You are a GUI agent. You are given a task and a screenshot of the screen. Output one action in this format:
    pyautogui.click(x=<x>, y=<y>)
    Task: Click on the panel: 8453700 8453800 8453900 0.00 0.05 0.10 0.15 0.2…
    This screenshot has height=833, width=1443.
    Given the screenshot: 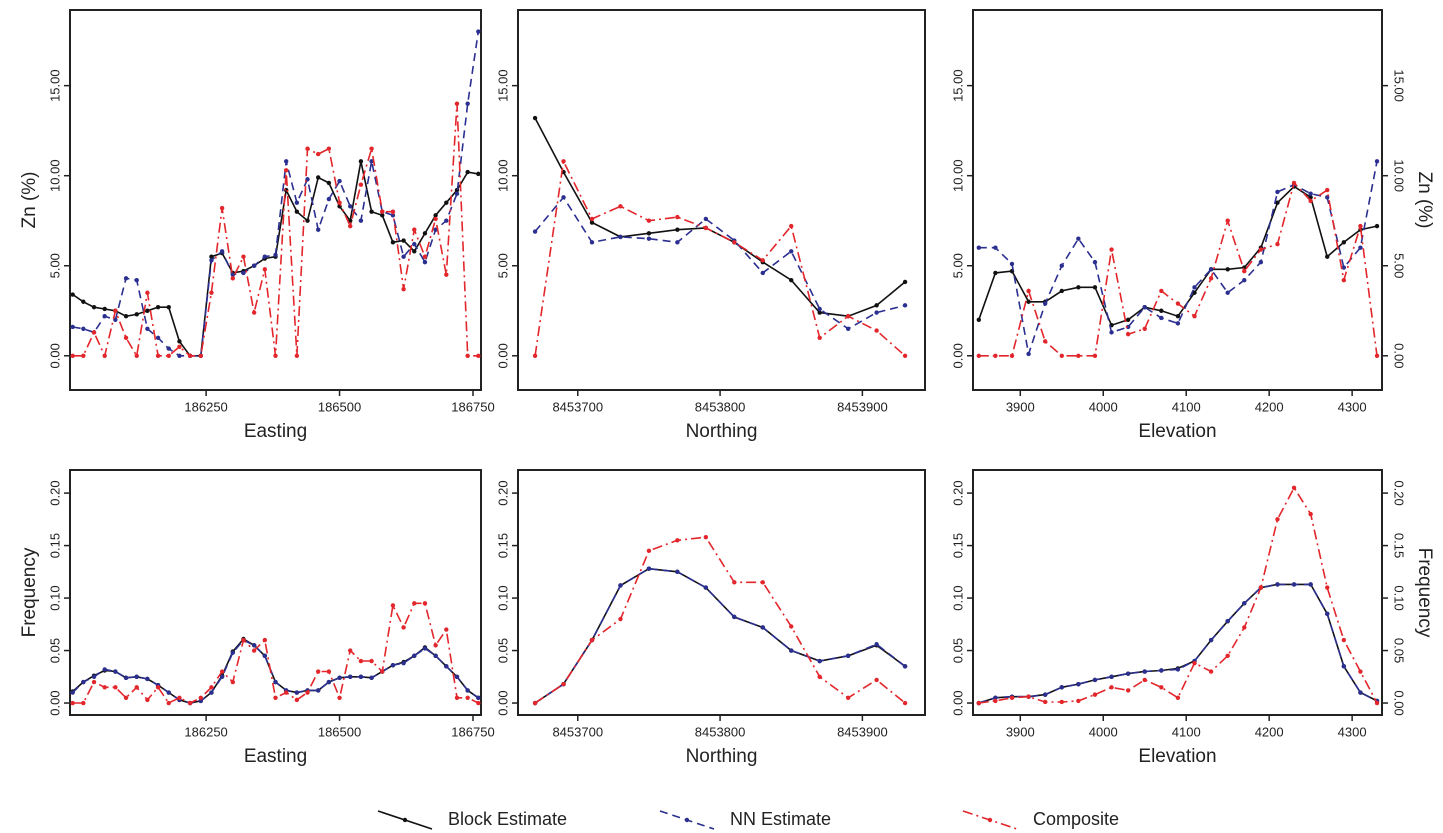 What is the action you would take?
    pyautogui.click(x=710, y=618)
    